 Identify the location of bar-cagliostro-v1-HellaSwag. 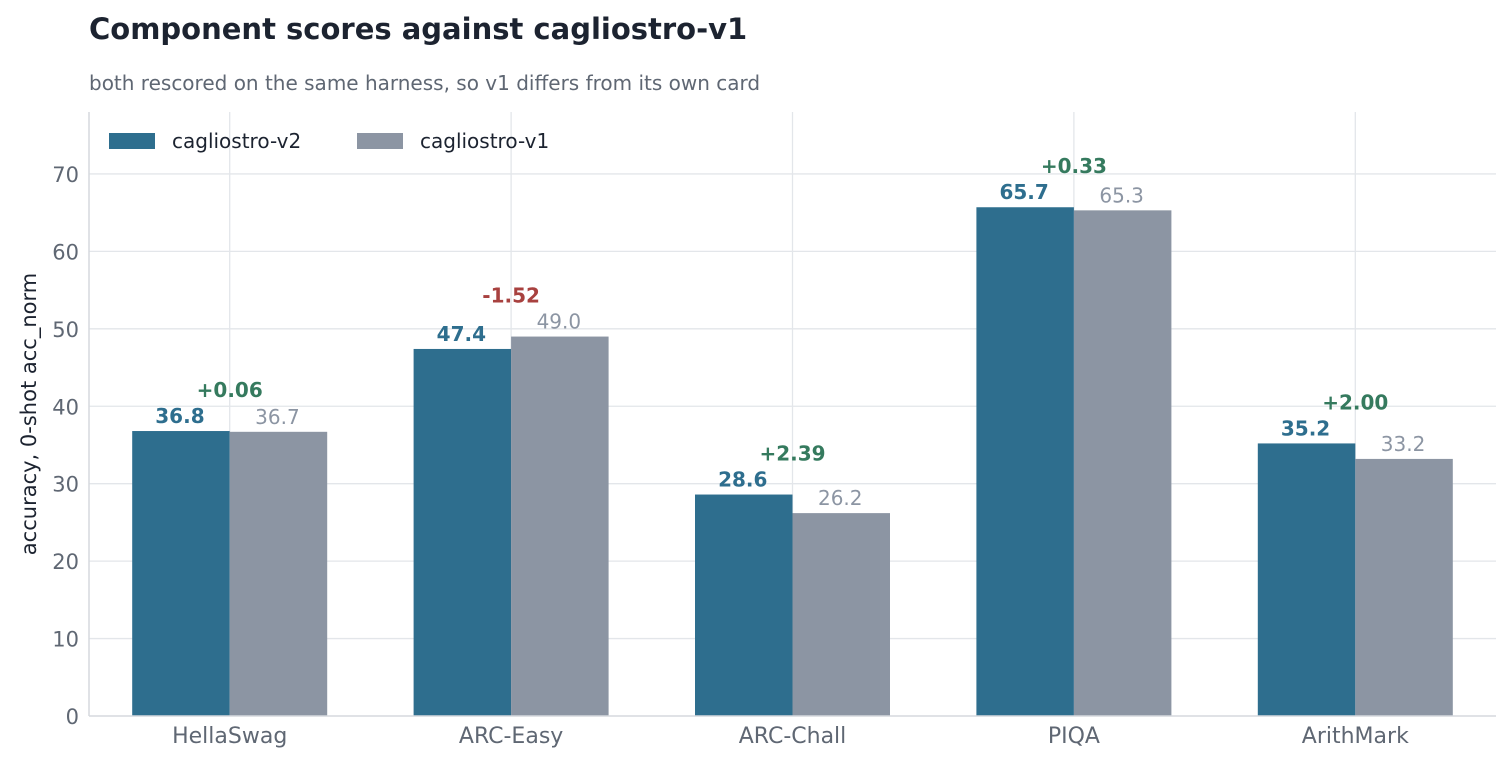
(278, 573).